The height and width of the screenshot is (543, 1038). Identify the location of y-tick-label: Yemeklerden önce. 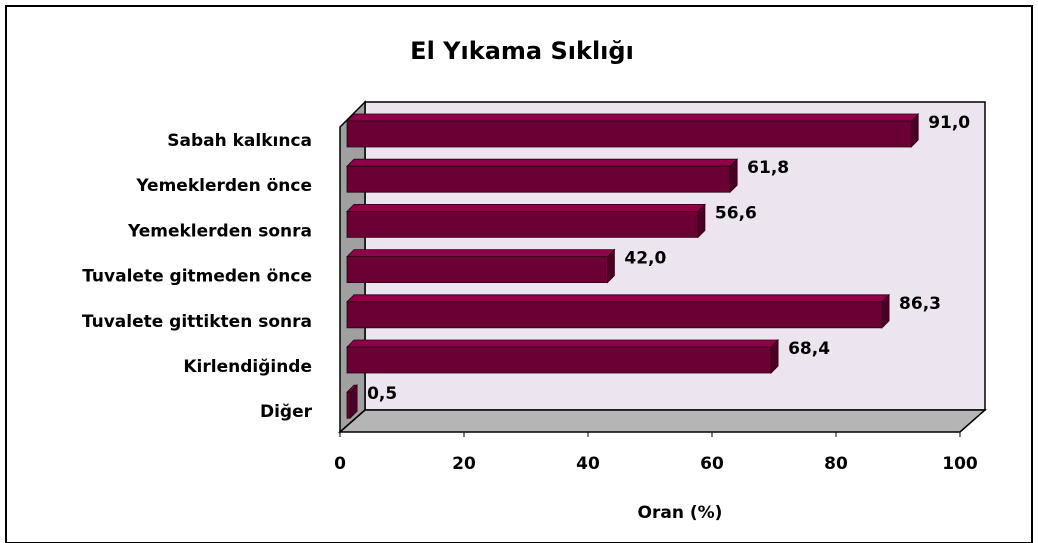
(223, 186).